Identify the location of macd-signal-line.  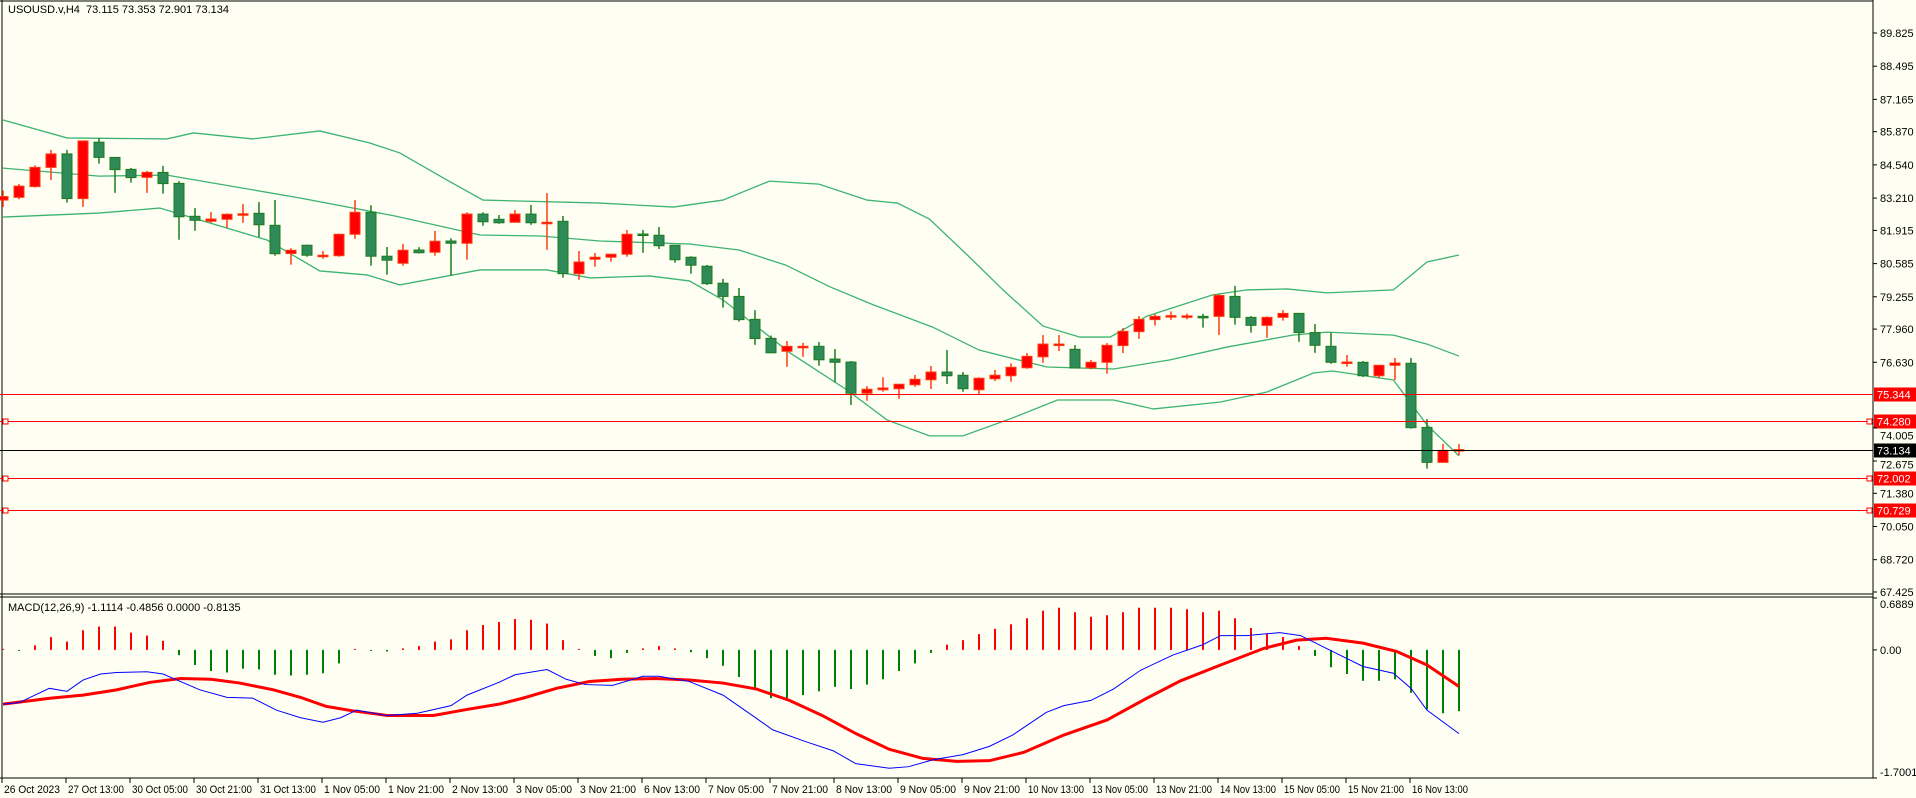
(731, 699).